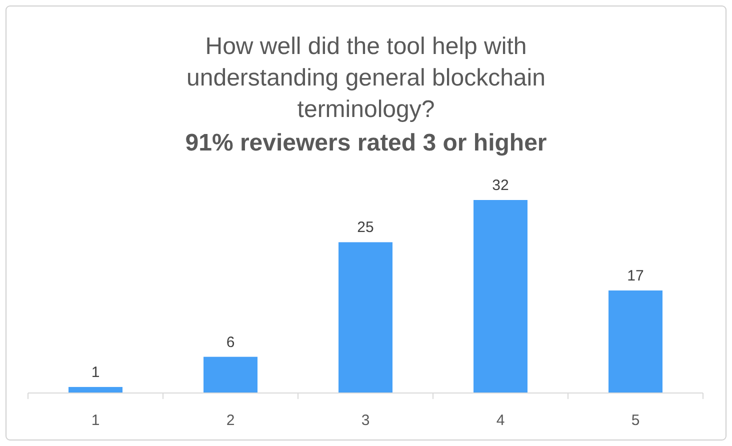 This screenshot has width=732, height=446. Describe the element at coordinates (500, 185) in the screenshot. I see `data-label: 32` at that location.